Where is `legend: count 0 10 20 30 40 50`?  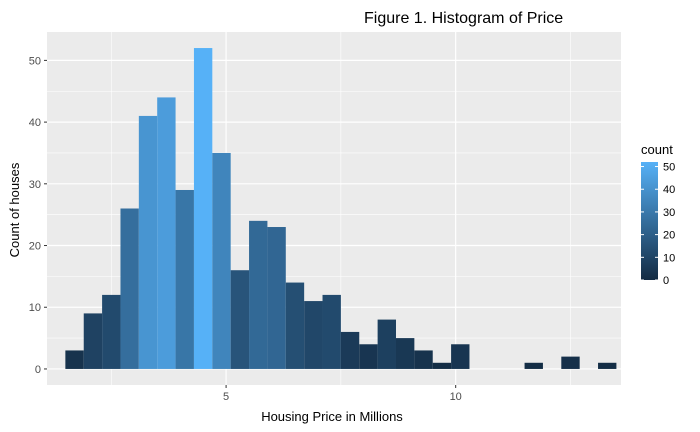
legend: count 0 10 20 30 40 50 is located at coordinates (658, 214).